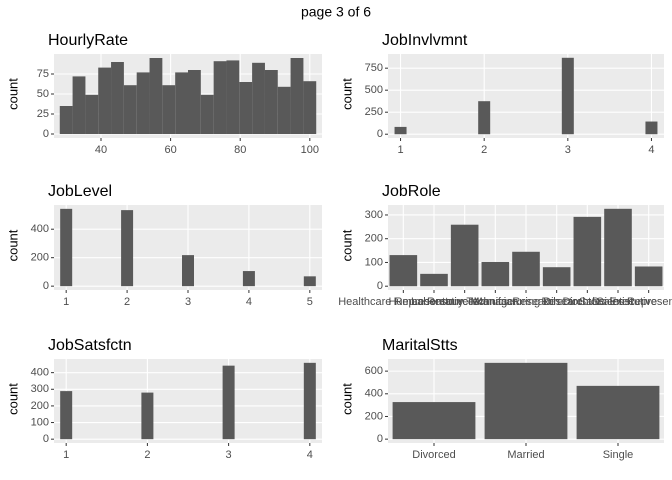 This screenshot has width=672, height=480. Describe the element at coordinates (101, 150) in the screenshot. I see `x-tick-label: 40` at that location.